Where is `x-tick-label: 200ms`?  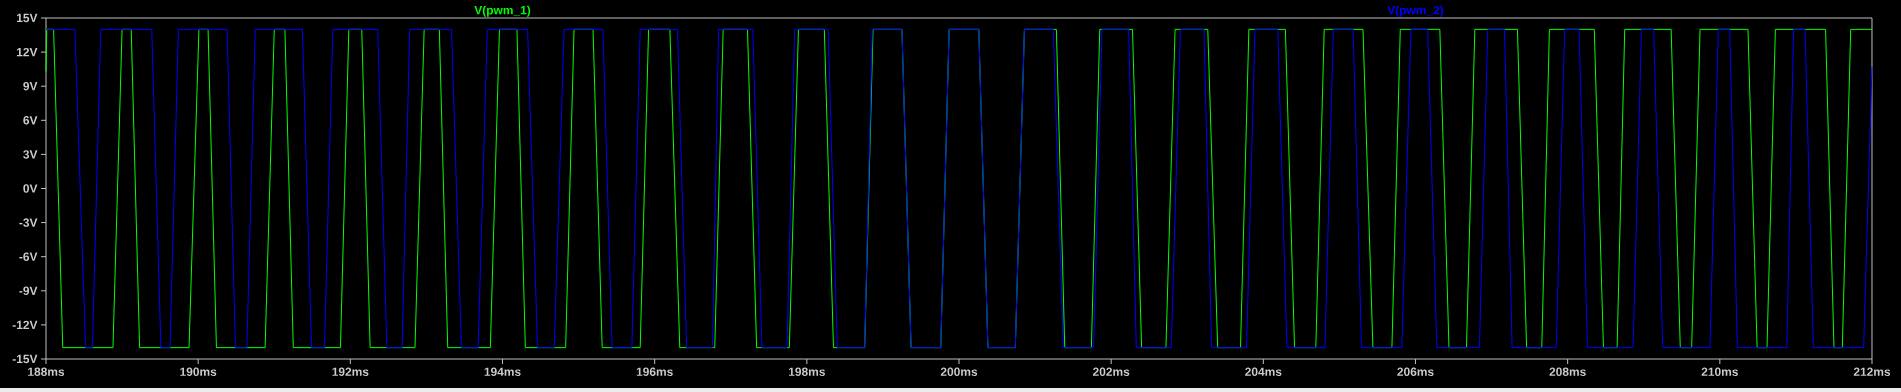
x-tick-label: 200ms is located at coordinates (959, 371).